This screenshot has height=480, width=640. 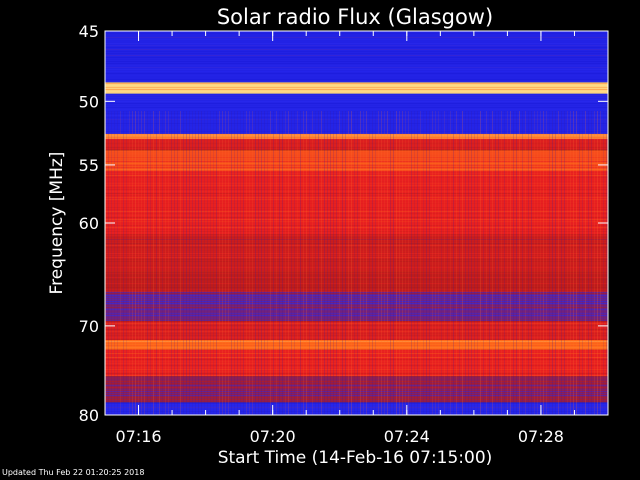 I want to click on y-tick-label: 50, so click(x=89, y=101).